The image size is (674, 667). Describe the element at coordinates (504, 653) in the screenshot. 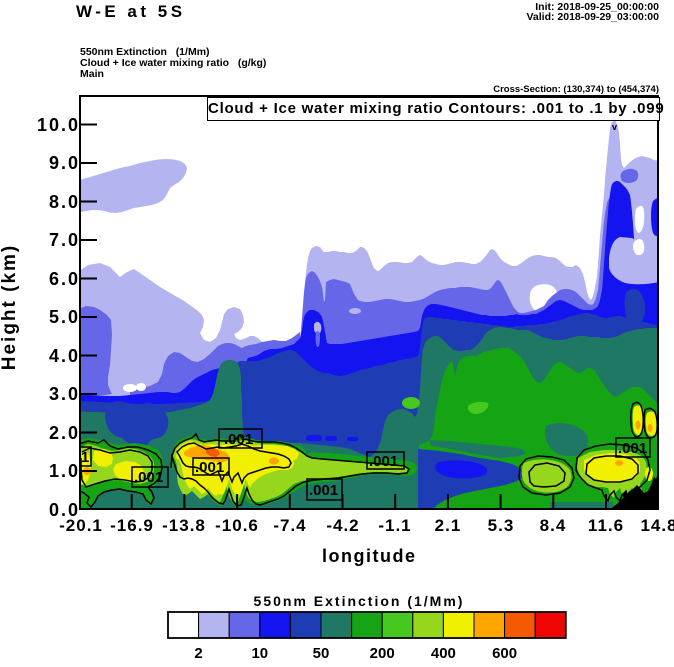

I see `svg-text: 600` at that location.